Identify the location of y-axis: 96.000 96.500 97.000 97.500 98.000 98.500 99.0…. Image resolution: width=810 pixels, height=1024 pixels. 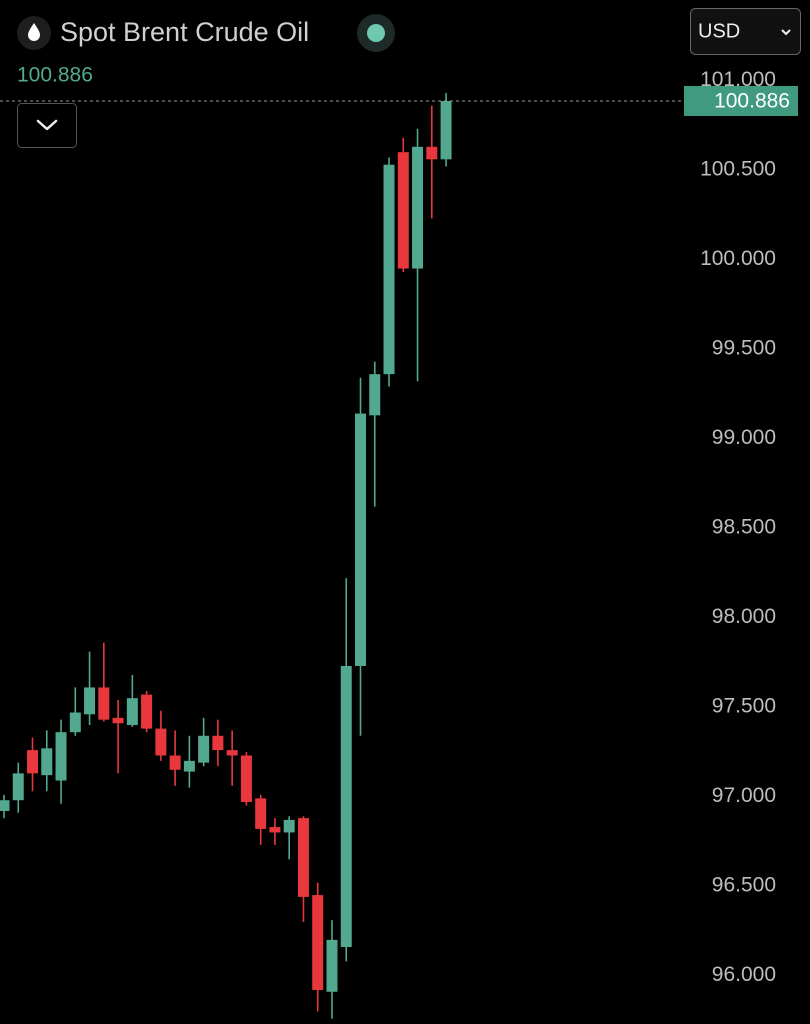
(741, 527).